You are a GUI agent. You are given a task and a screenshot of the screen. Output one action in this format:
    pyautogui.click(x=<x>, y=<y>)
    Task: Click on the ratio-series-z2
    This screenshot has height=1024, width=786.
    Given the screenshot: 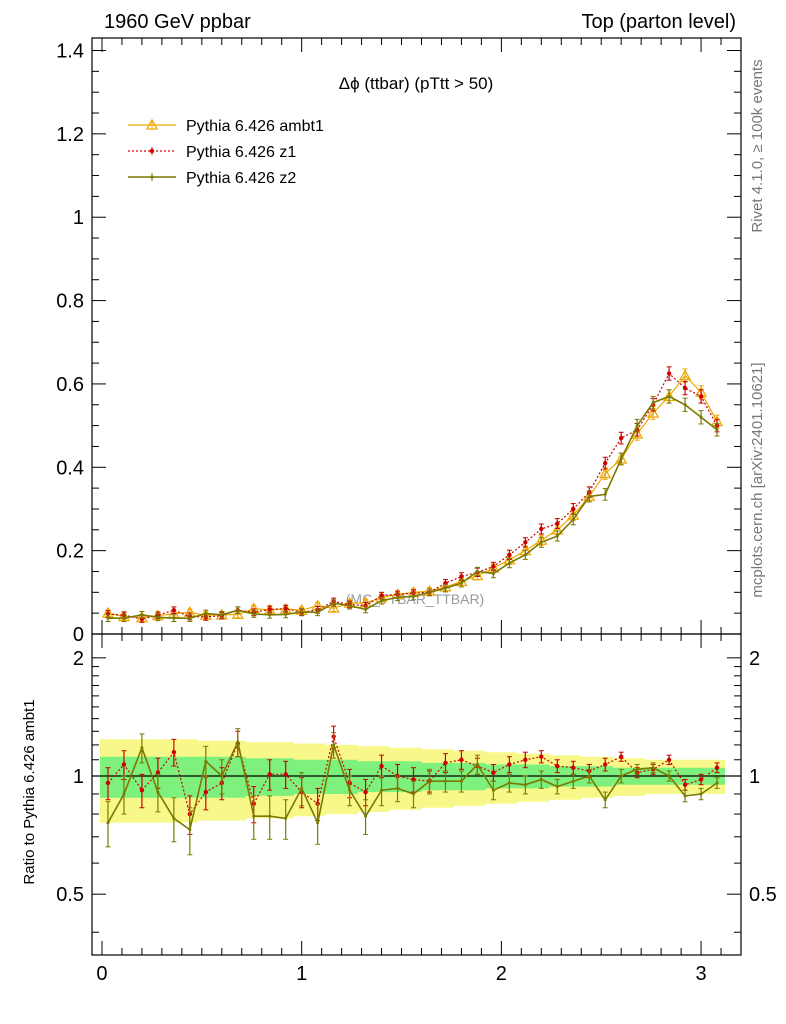 What is the action you would take?
    pyautogui.click(x=412, y=792)
    